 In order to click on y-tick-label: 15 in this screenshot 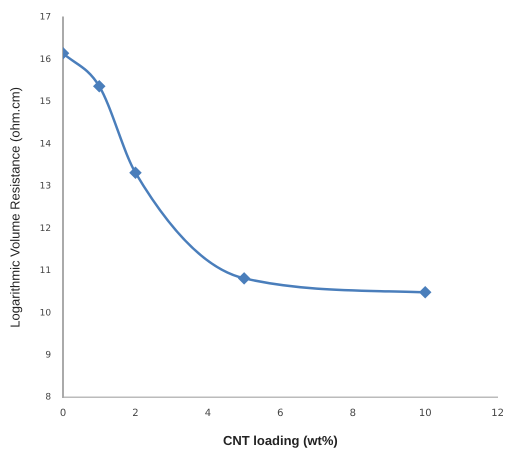, I will do `click(46, 102)`.